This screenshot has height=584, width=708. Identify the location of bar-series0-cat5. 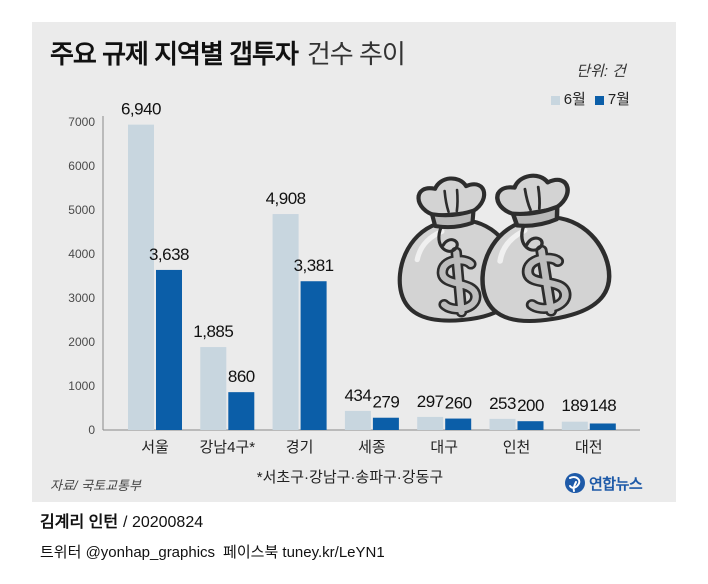
(502, 424).